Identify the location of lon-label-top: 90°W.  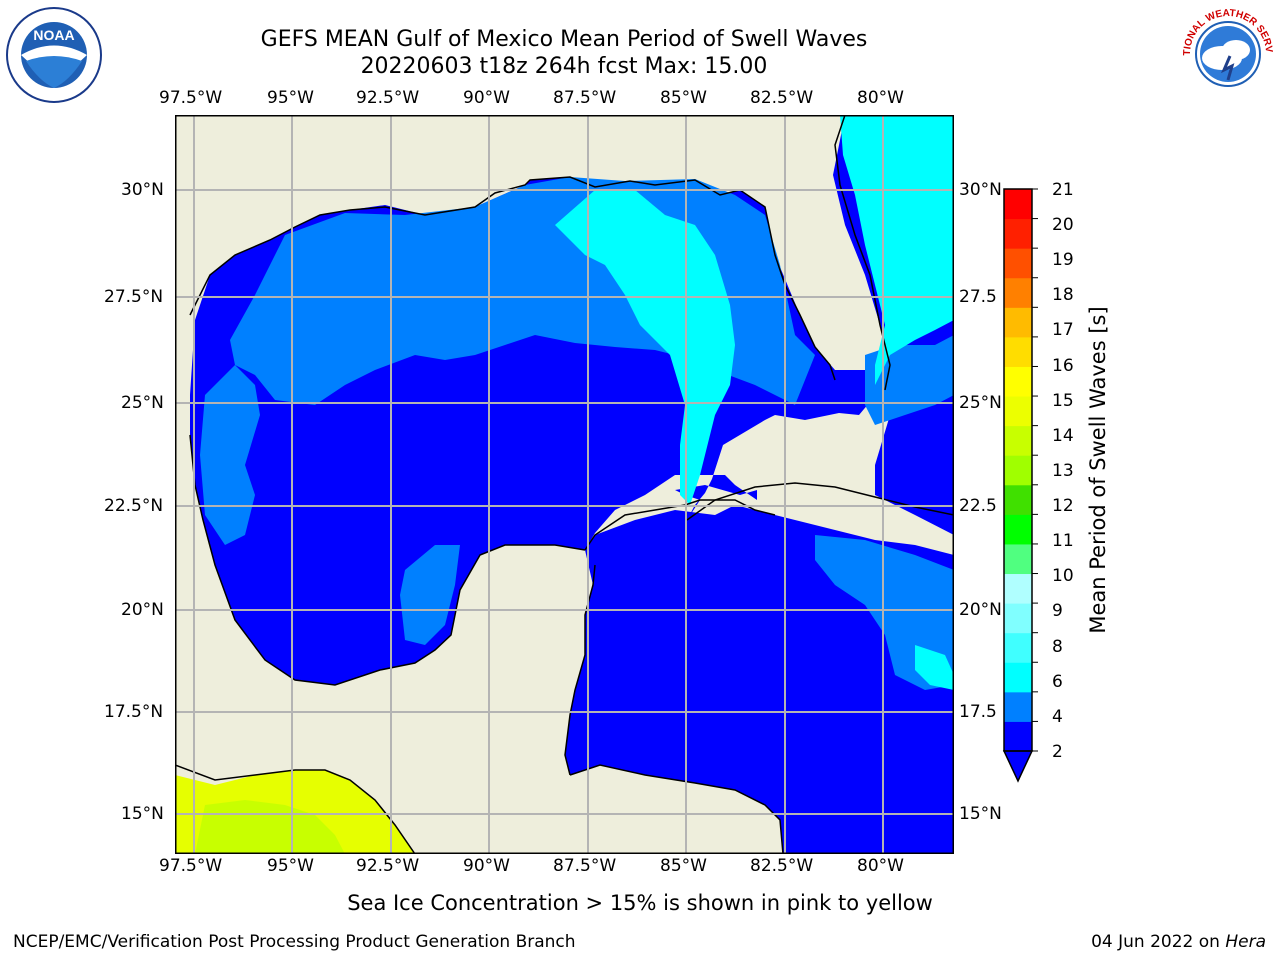
(486, 98).